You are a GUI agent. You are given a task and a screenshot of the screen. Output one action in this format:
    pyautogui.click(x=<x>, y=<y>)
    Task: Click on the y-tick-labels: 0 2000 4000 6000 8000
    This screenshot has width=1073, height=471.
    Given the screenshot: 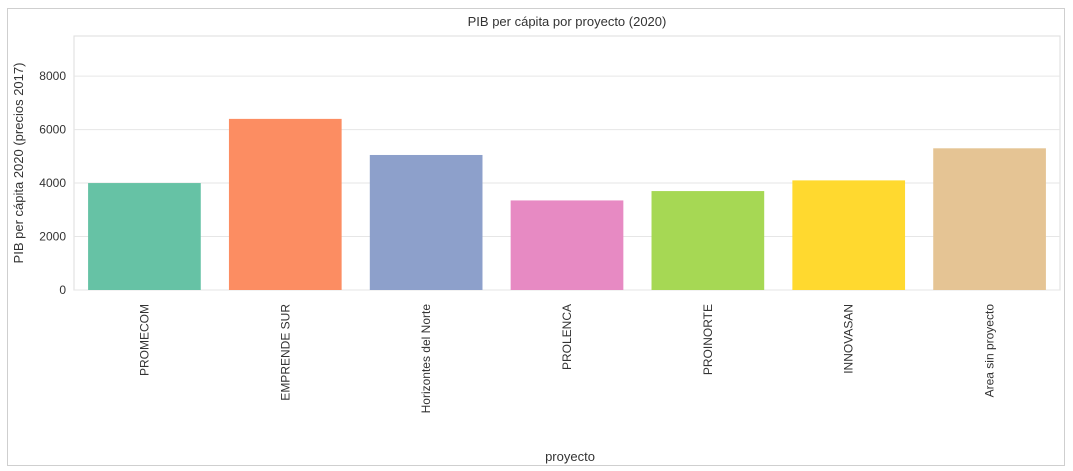 What is the action you would take?
    pyautogui.click(x=52, y=183)
    